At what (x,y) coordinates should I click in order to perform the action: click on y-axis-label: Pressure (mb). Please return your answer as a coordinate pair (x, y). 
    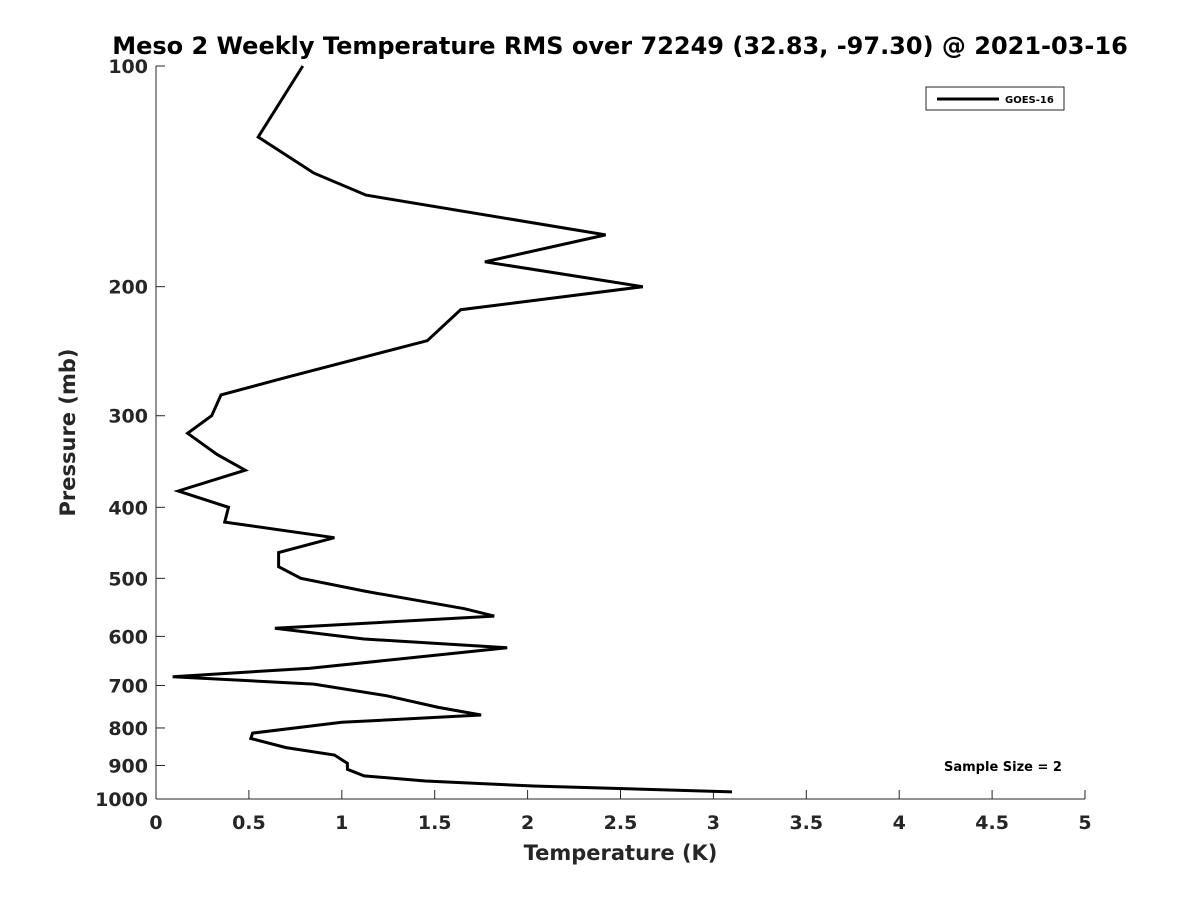
    Looking at the image, I should click on (68, 433).